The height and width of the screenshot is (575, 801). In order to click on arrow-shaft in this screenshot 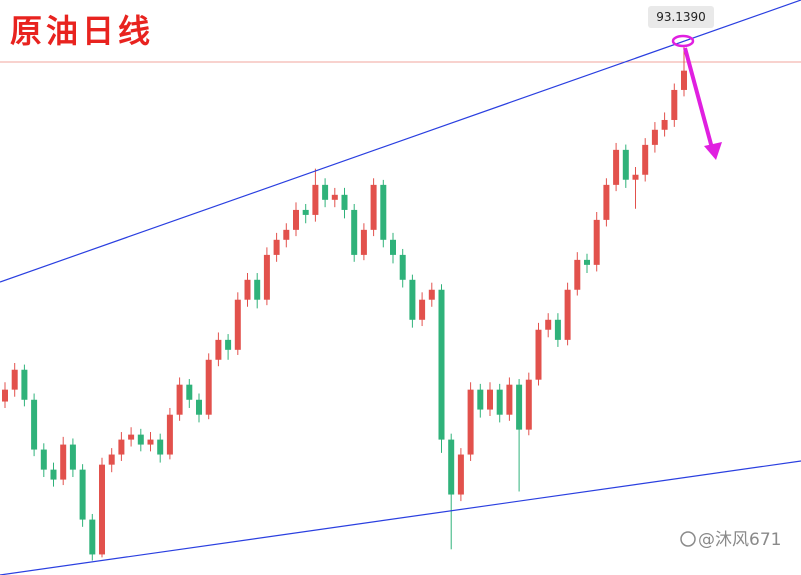, I will do `click(698, 98)`.